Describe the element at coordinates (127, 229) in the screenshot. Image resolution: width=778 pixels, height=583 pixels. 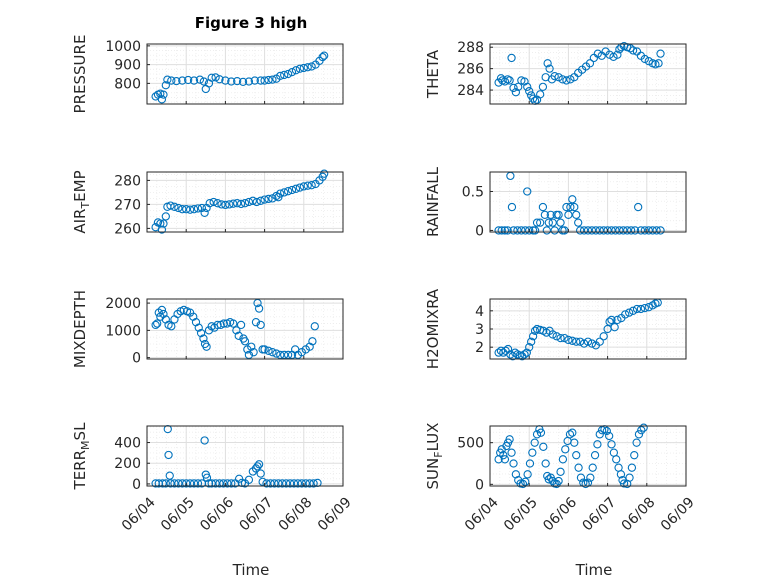
I see `y-tick-label: 260` at that location.